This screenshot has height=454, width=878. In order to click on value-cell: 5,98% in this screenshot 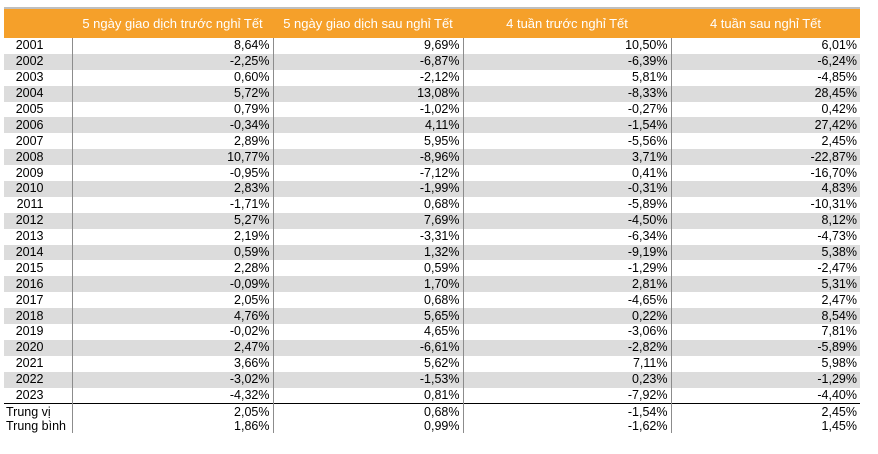, I will do `click(839, 363)`.